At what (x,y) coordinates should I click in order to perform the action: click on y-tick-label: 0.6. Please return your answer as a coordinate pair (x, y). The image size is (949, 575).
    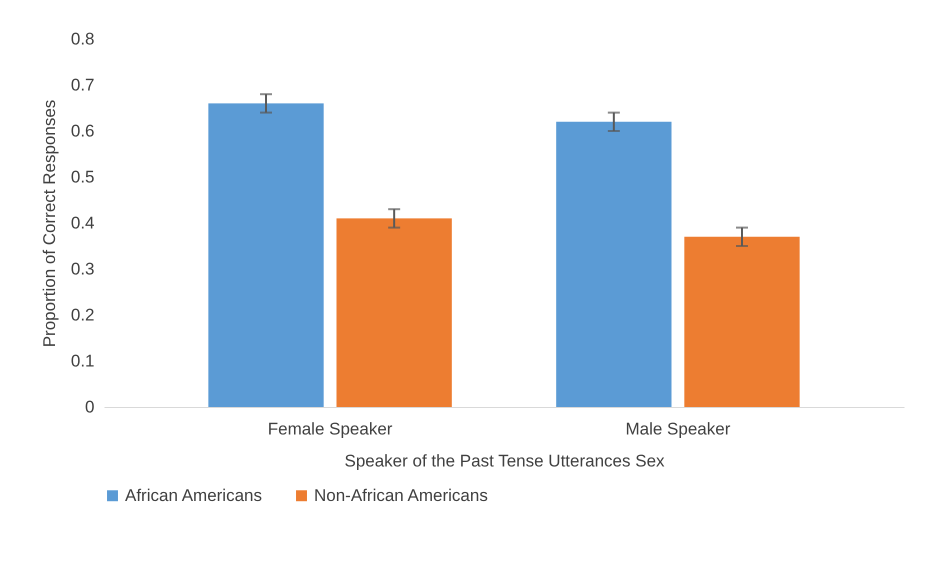
    Looking at the image, I should click on (82, 131).